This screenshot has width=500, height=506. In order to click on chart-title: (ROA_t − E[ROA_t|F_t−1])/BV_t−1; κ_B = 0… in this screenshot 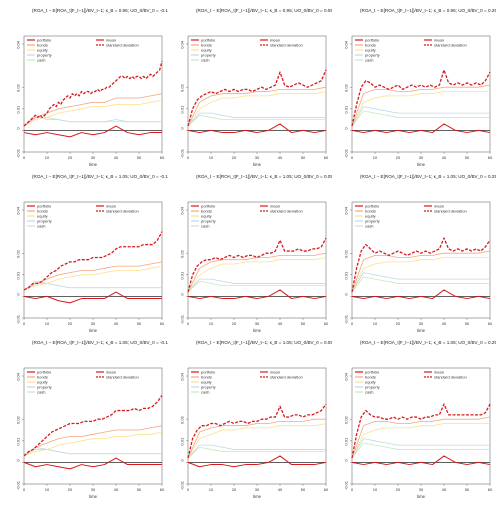, I will do `click(100, 10)`.